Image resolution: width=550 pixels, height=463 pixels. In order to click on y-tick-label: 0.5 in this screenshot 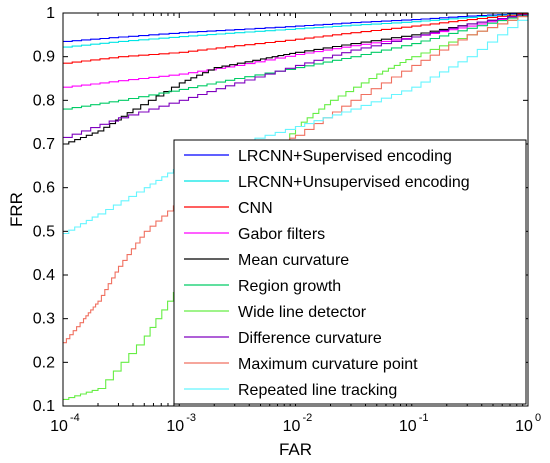, I will do `click(44, 231)`.